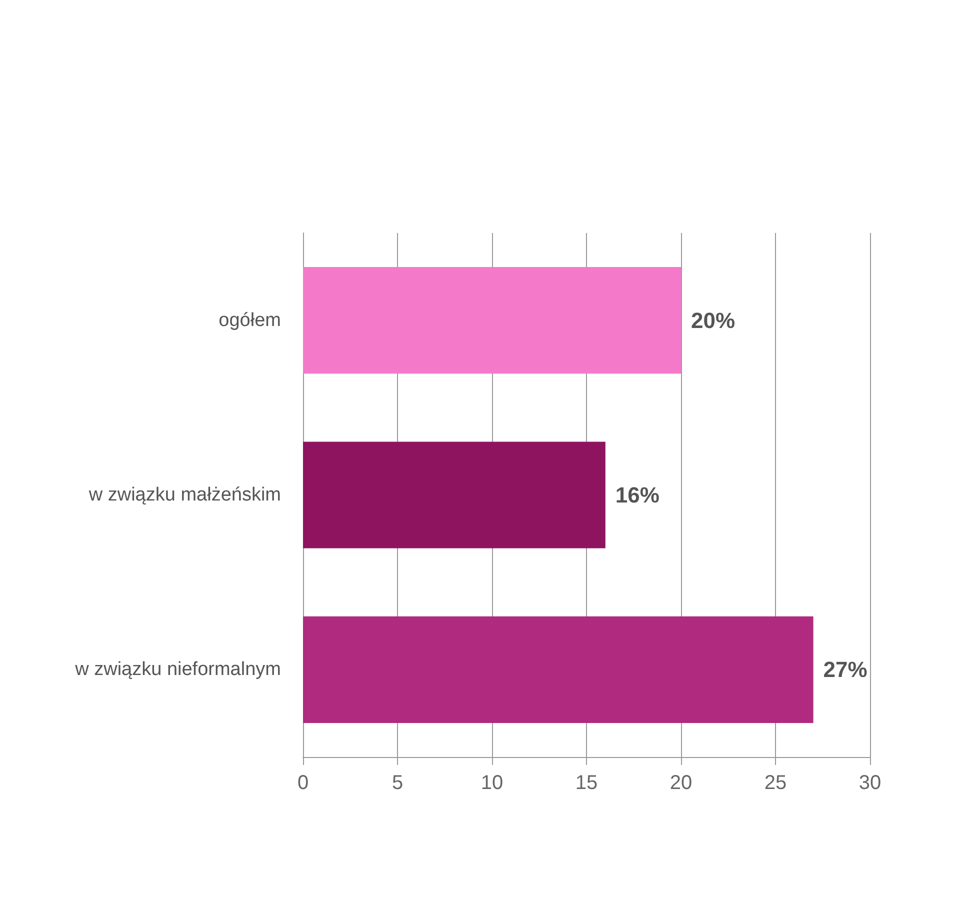 This screenshot has height=897, width=960. What do you see at coordinates (184, 495) in the screenshot?
I see `y-tick-label: w związku małżeńskim` at bounding box center [184, 495].